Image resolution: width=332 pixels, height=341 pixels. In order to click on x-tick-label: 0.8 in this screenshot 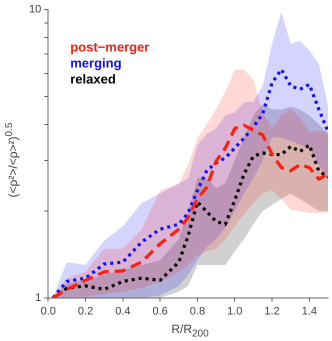, I will do `click(198, 311)`.